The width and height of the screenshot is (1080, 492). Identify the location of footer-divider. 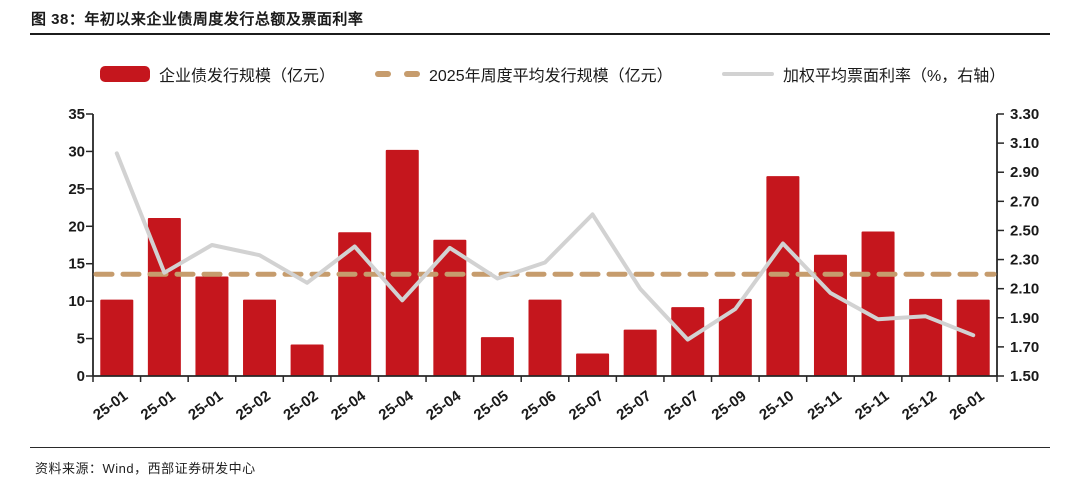
(540, 447).